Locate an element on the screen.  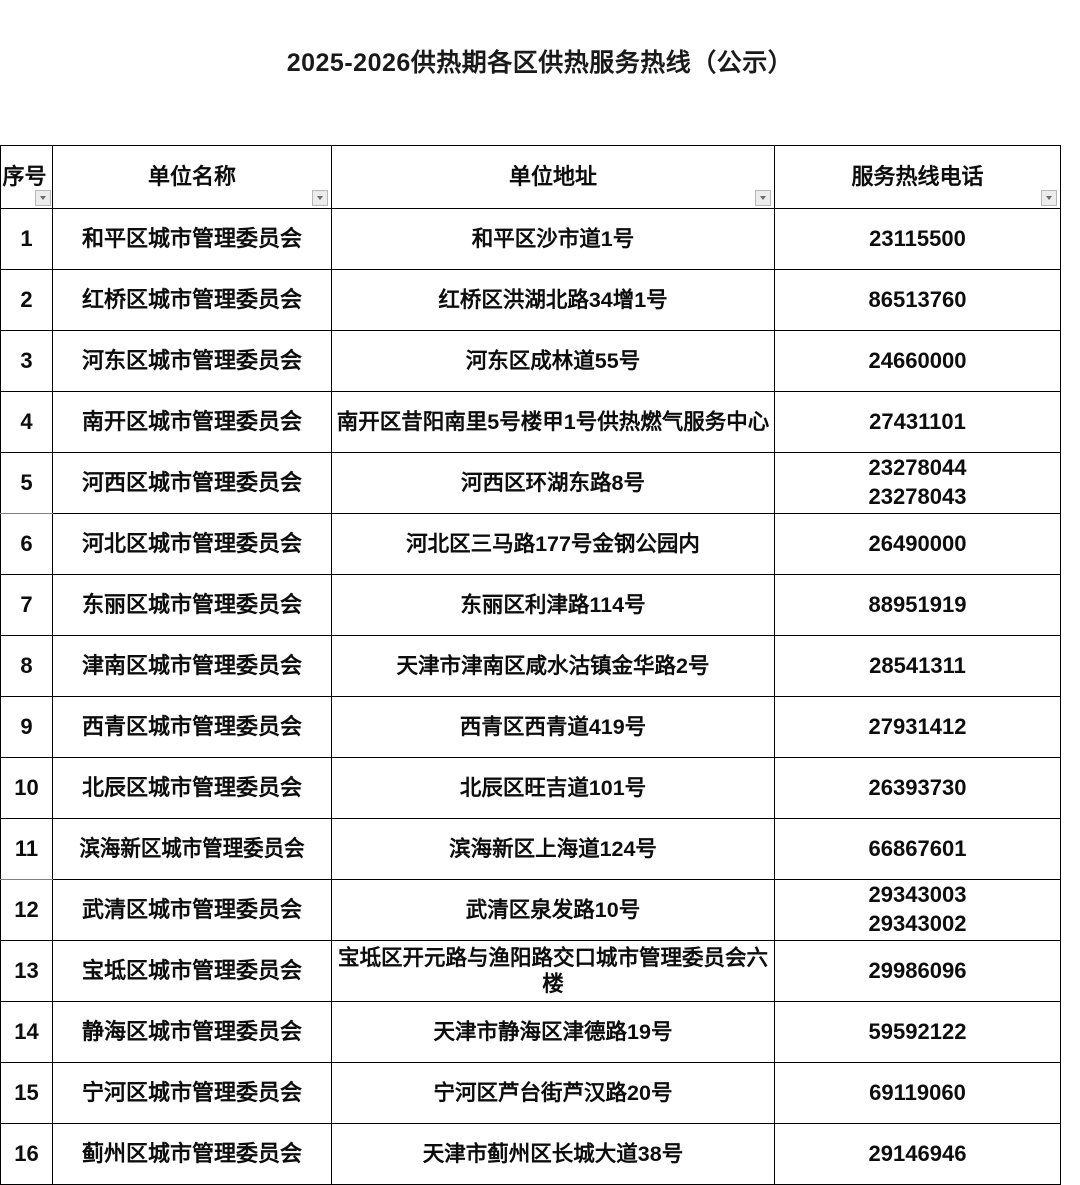
cell-index: 10 is located at coordinates (27, 788).